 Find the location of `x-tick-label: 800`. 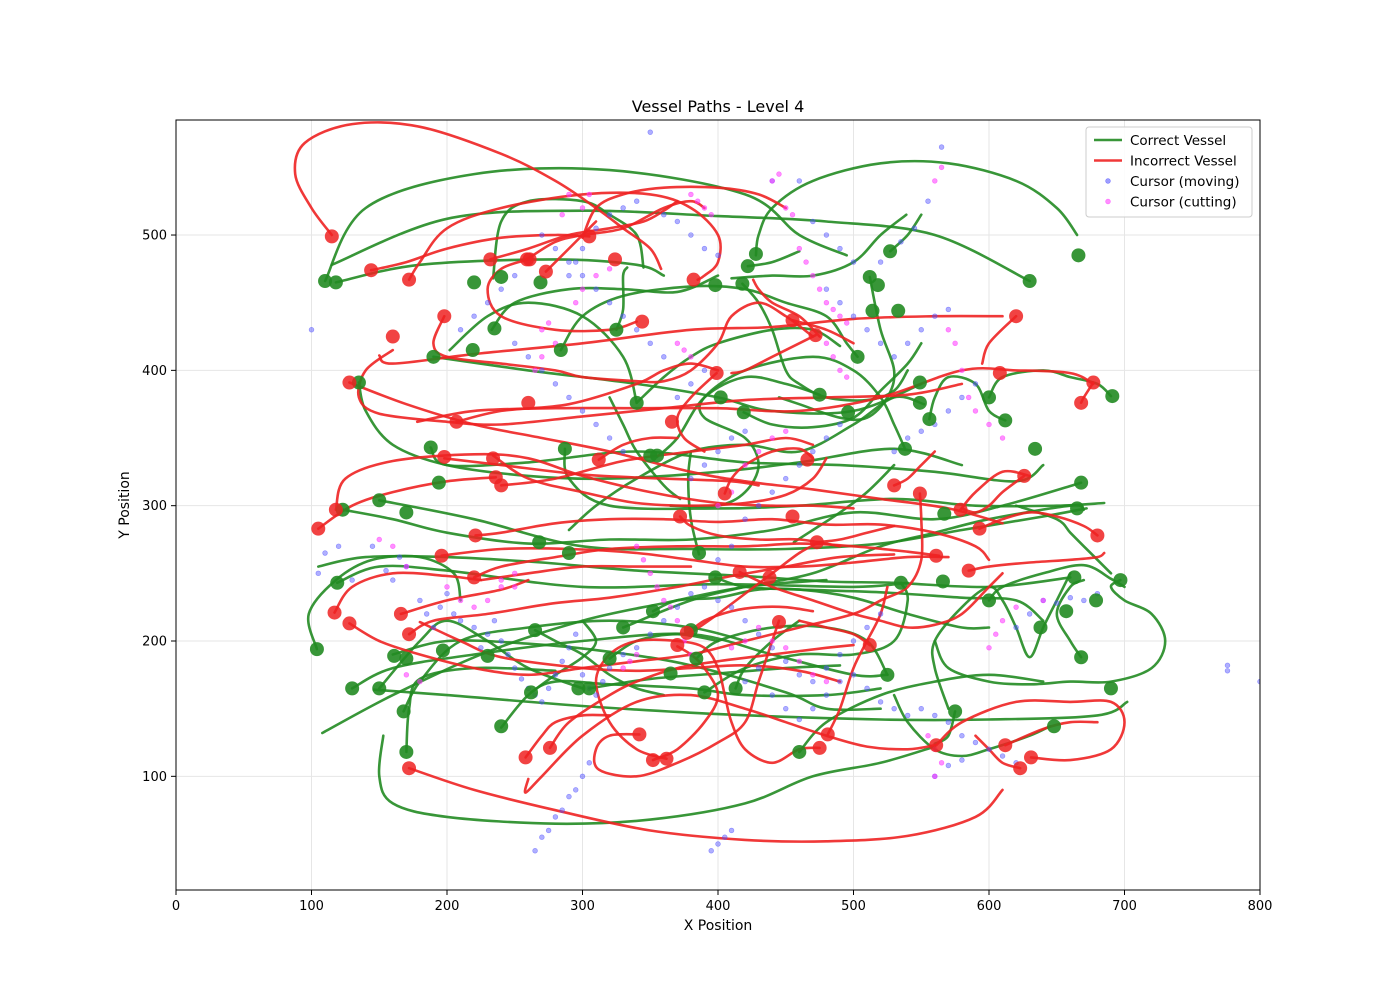

x-tick-label: 800 is located at coordinates (1260, 906).